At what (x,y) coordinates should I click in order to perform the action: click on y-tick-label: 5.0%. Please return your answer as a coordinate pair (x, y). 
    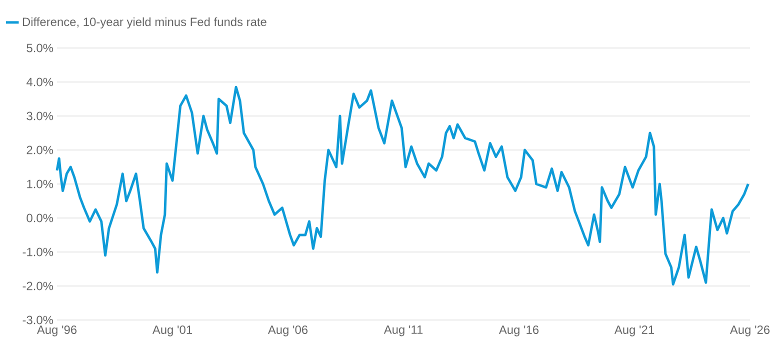
    Looking at the image, I should click on (40, 48).